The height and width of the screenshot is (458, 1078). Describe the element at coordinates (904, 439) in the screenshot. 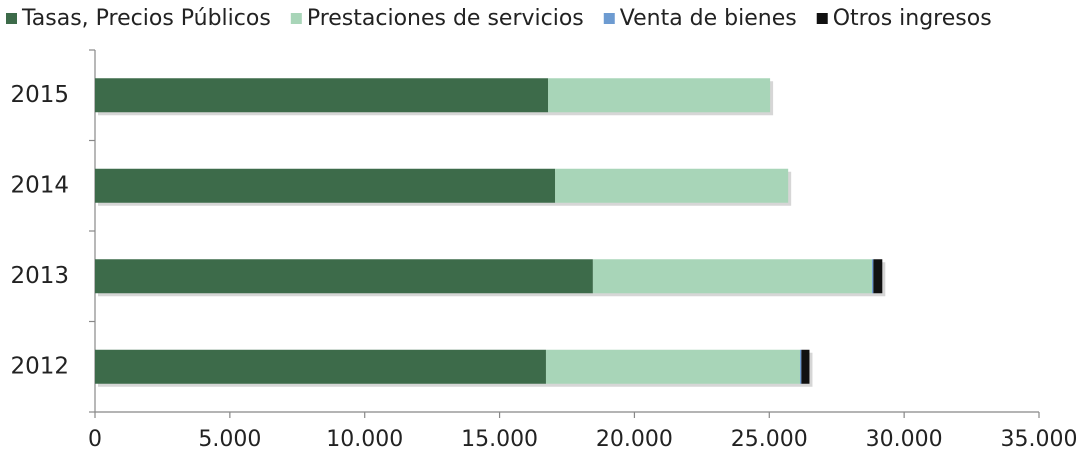

I see `x-tick-label: 30.000` at that location.